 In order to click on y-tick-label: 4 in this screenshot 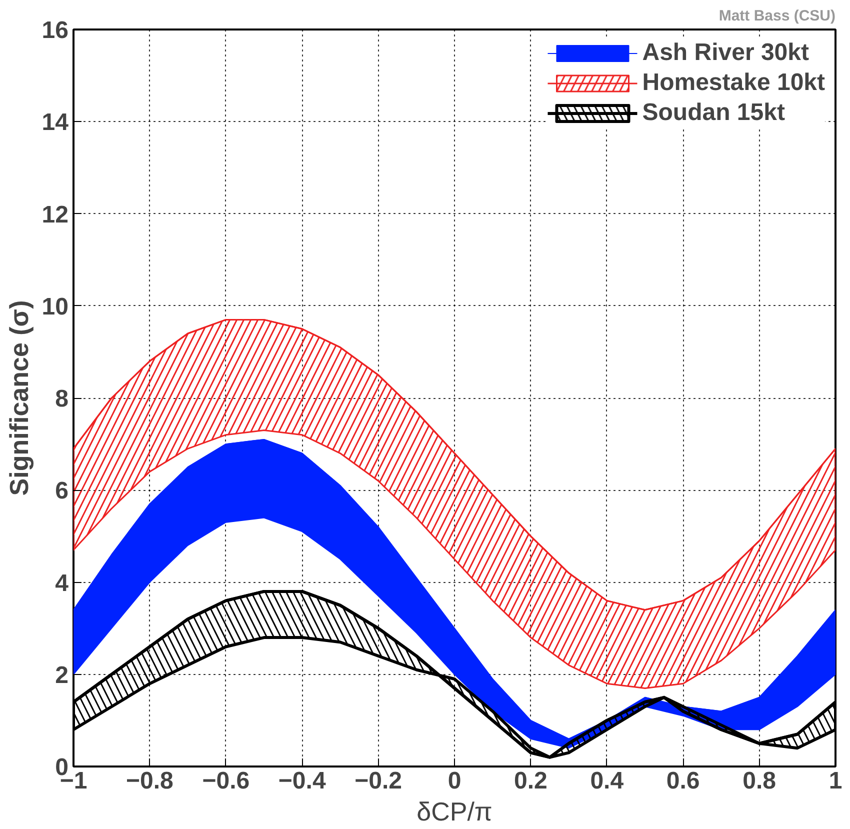, I will do `click(62, 583)`.